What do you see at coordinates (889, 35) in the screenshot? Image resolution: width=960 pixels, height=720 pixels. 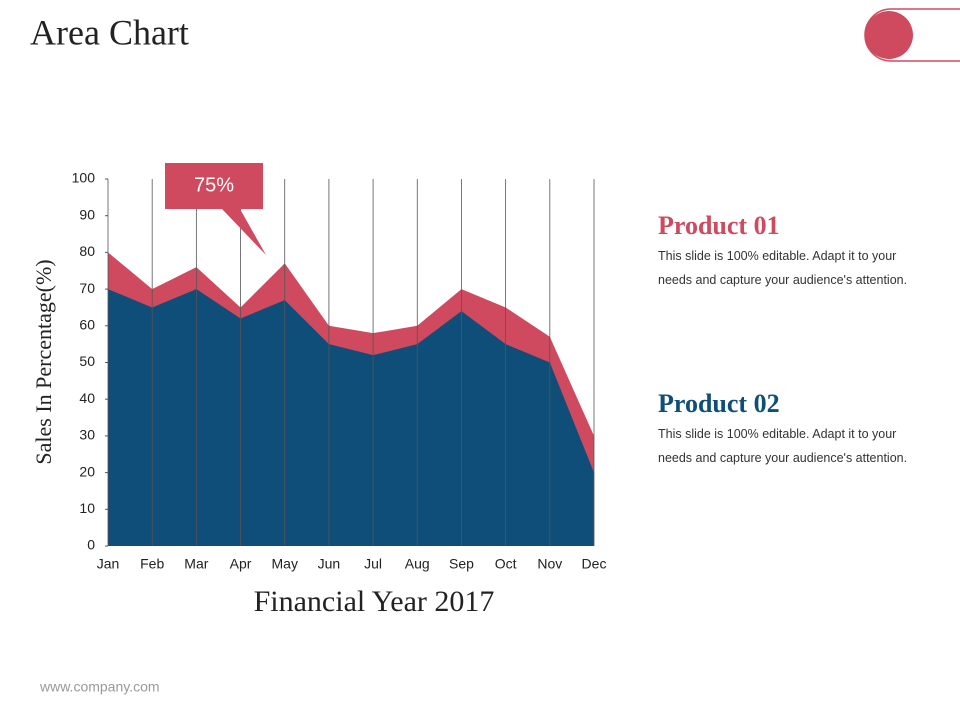 I see `toggle-knob` at bounding box center [889, 35].